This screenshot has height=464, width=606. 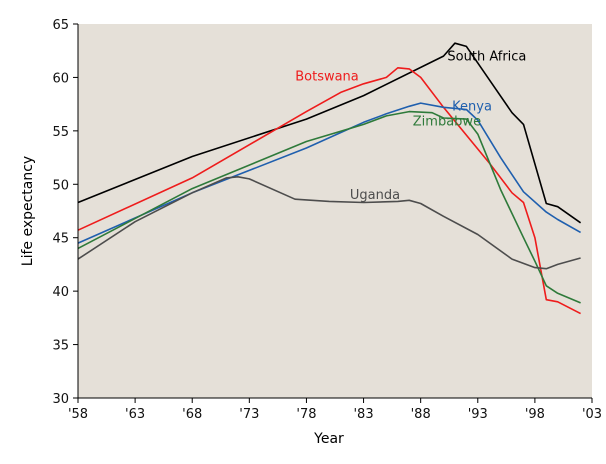 What do you see at coordinates (60, 185) in the screenshot?
I see `y-tick-label: 50` at bounding box center [60, 185].